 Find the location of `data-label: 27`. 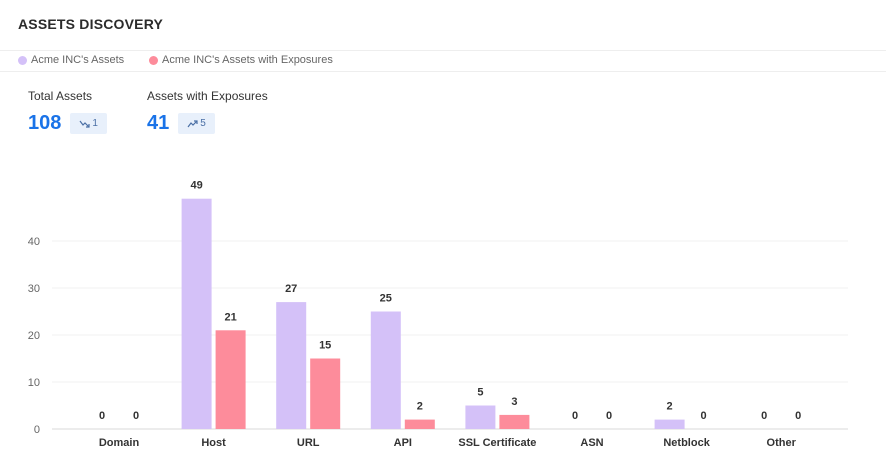

data-label: 27 is located at coordinates (291, 289).